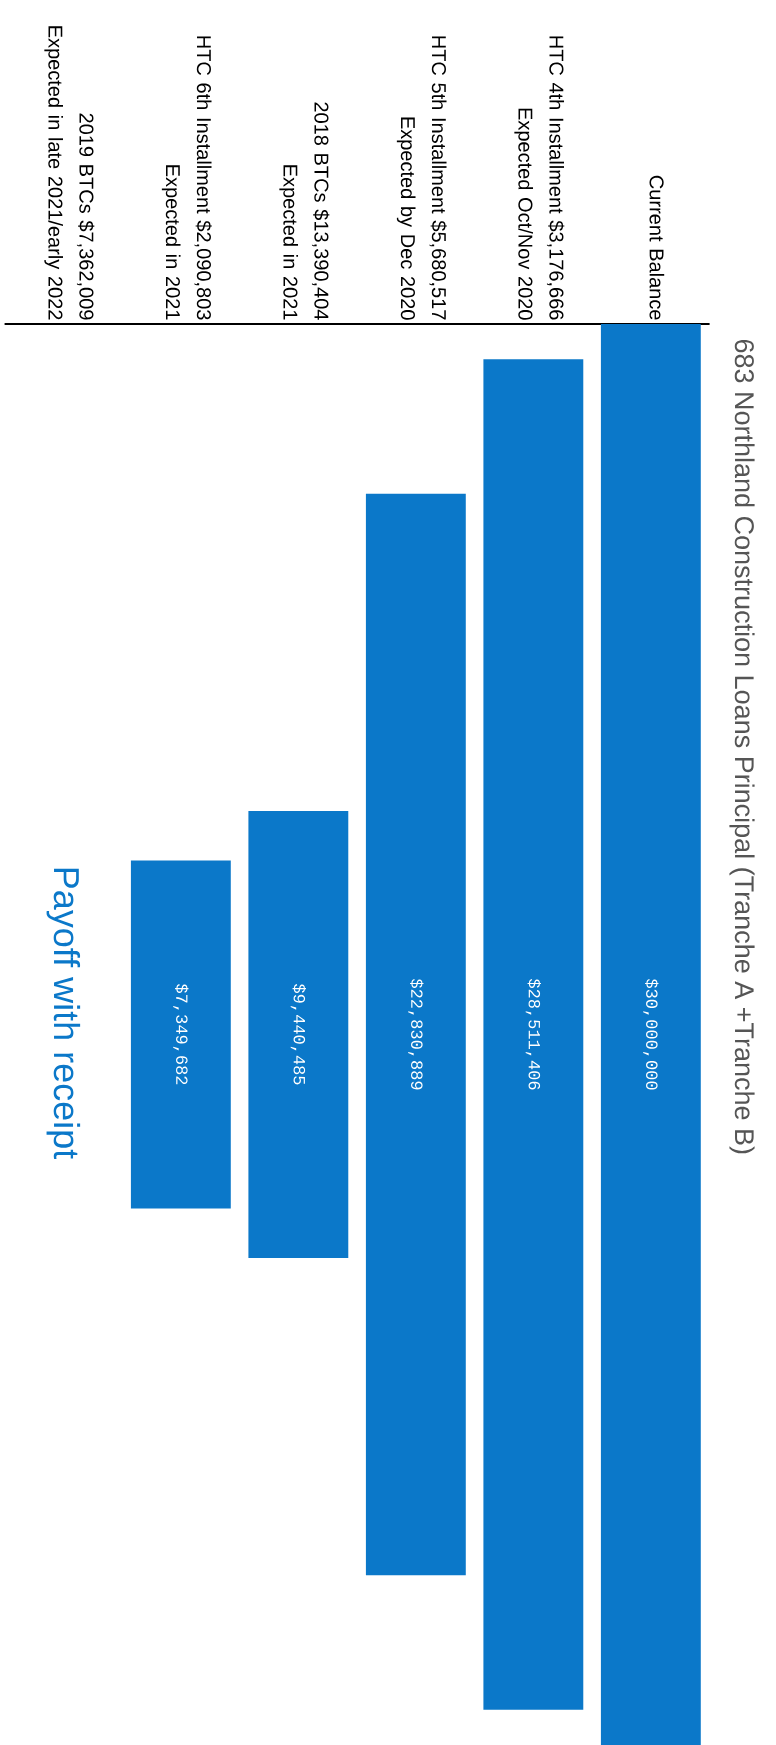 This screenshot has height=1745, width=776. What do you see at coordinates (416, 1034) in the screenshot?
I see `data-label: $22,830,889` at bounding box center [416, 1034].